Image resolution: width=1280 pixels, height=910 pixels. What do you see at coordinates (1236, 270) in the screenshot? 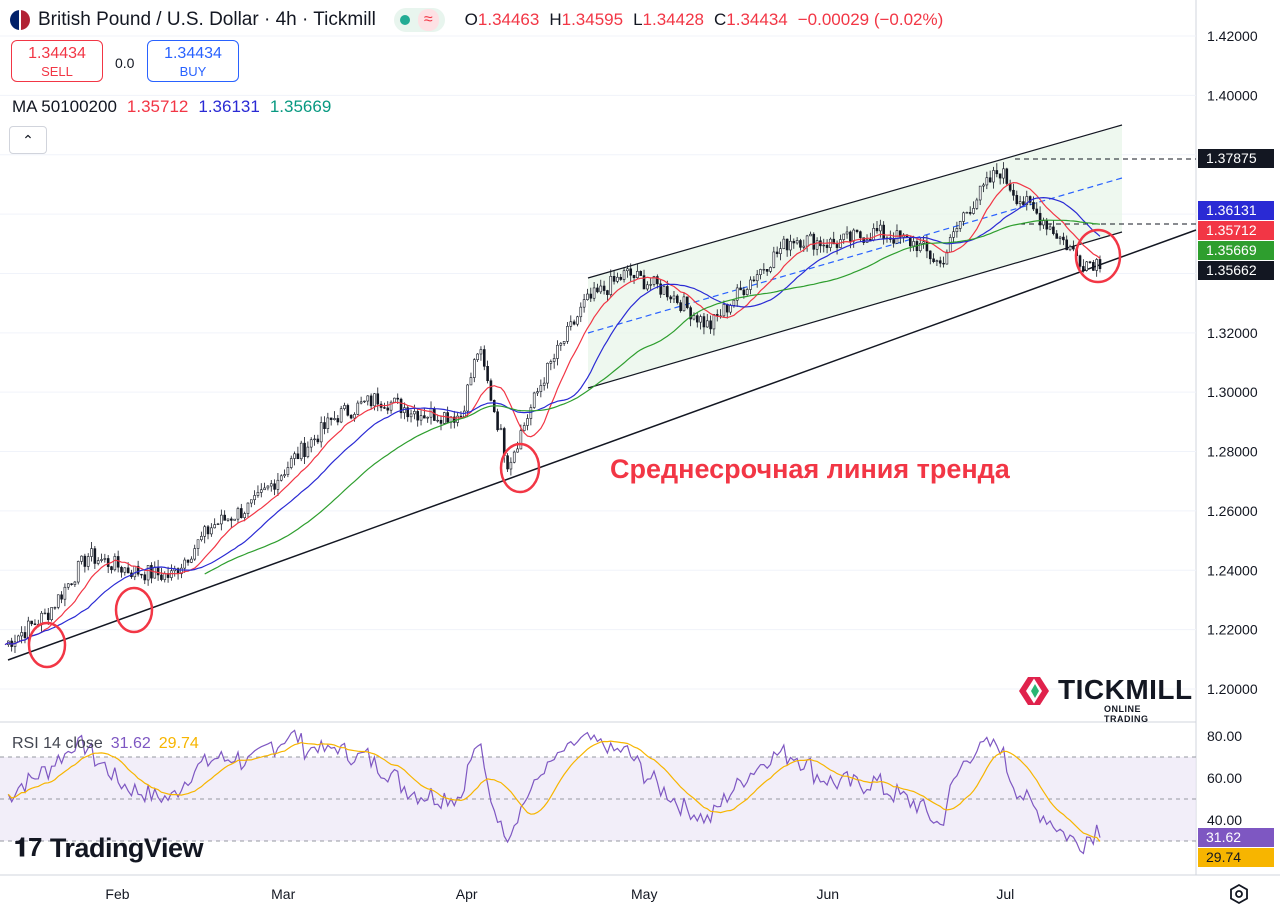
I see `price-label-tag: 1.35662` at bounding box center [1236, 270].